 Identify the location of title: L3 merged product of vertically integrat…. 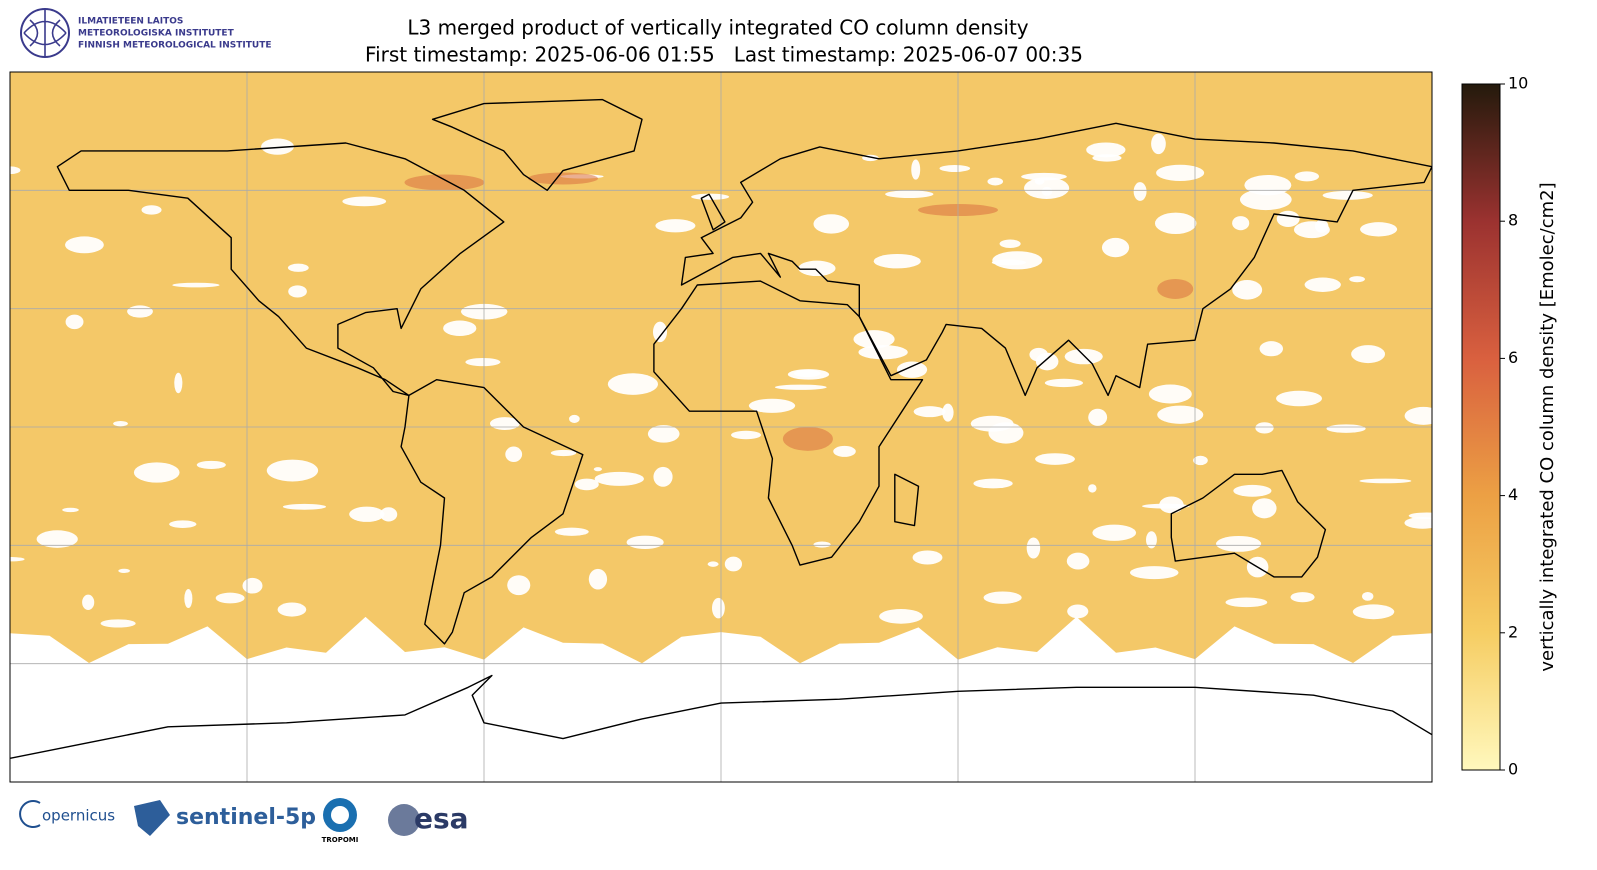
(717, 28).